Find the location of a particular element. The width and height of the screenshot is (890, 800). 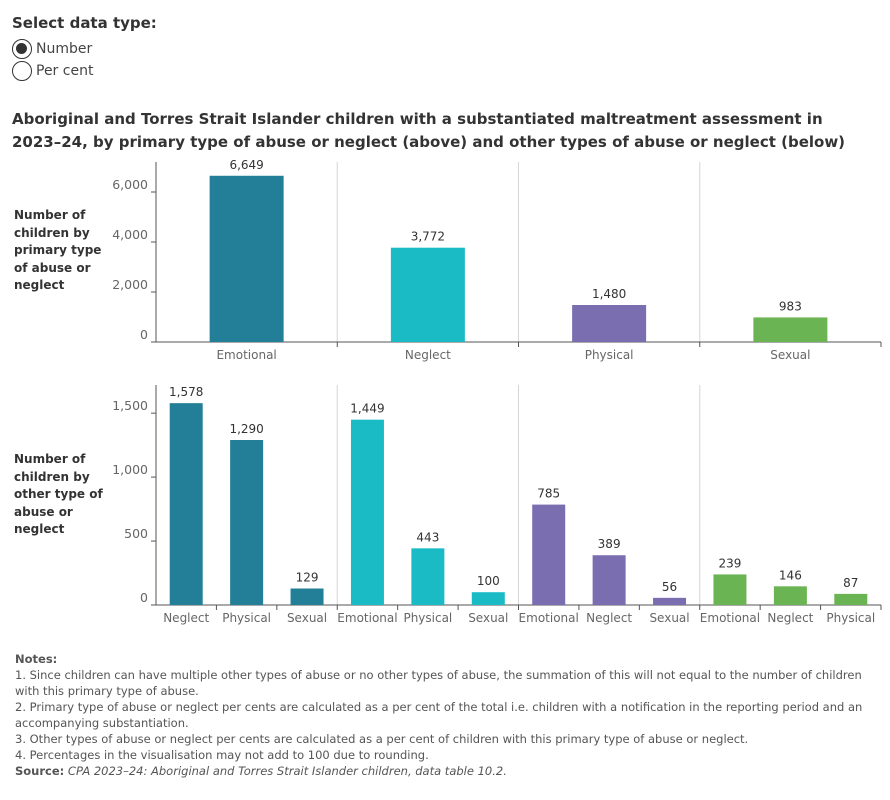

top-y-tick-label: 0 is located at coordinates (144, 334).